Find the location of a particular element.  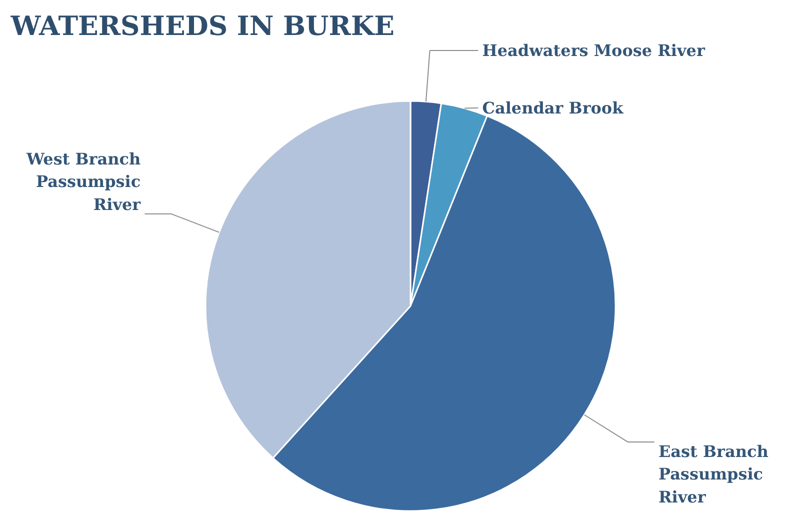

slice-label: East Branch Passumpsic River is located at coordinates (713, 474).